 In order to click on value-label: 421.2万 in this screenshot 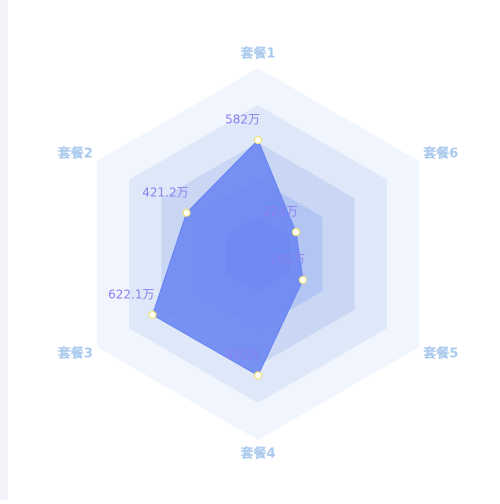, I will do `click(165, 192)`.